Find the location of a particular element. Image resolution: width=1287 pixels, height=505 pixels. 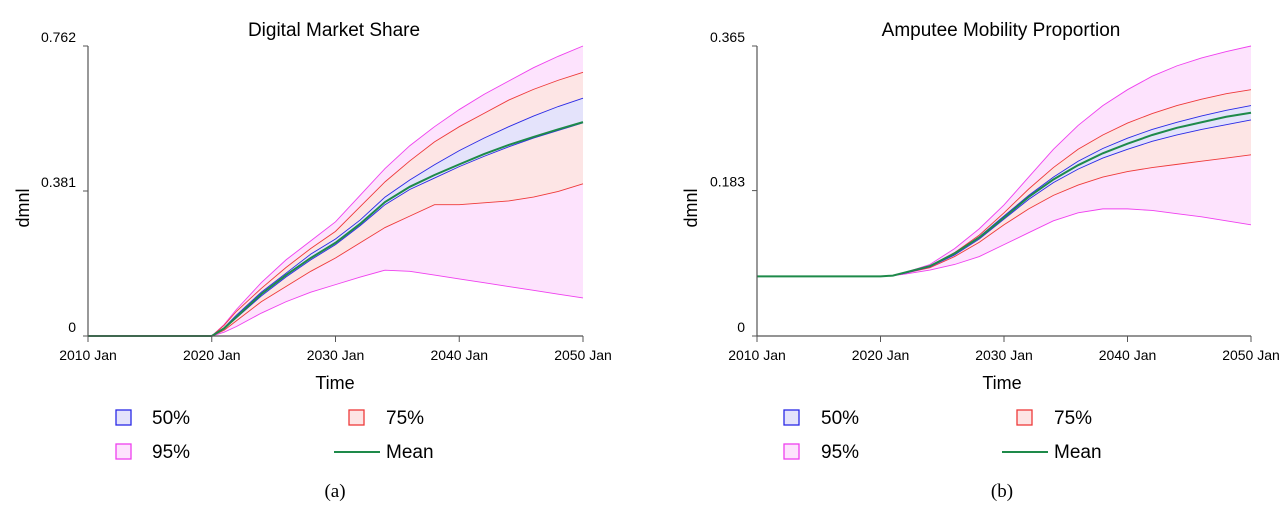

x-tick-label-a: 2020 Jan is located at coordinates (212, 355).